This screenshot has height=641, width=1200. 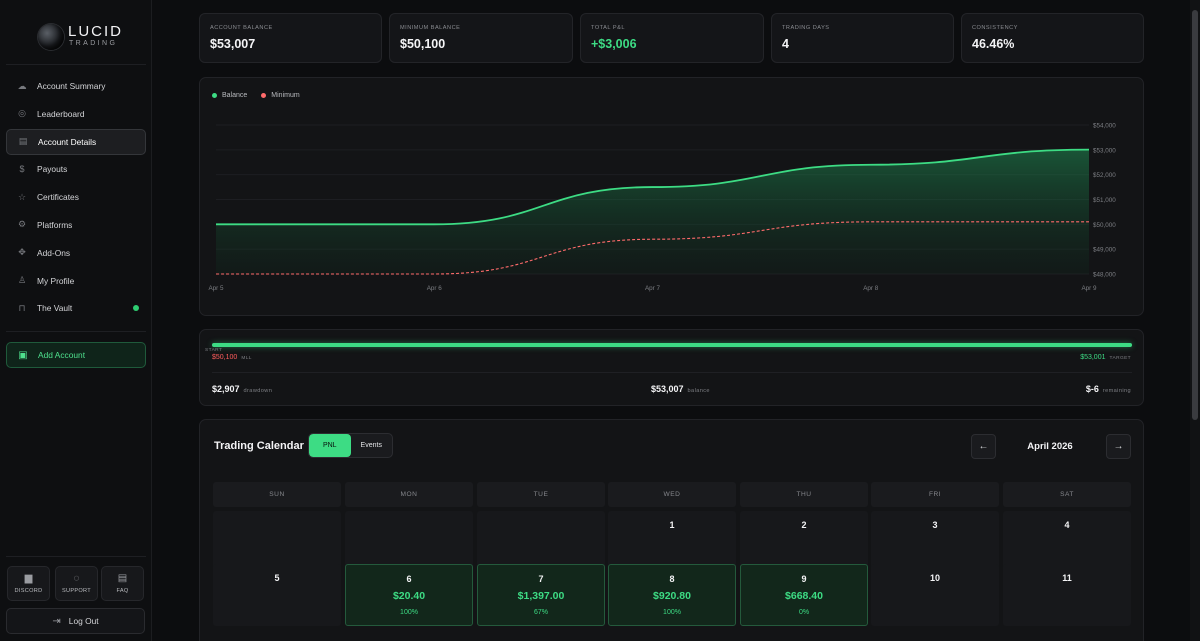 I want to click on add-account-button: ▣ Add Account, so click(x=76, y=355).